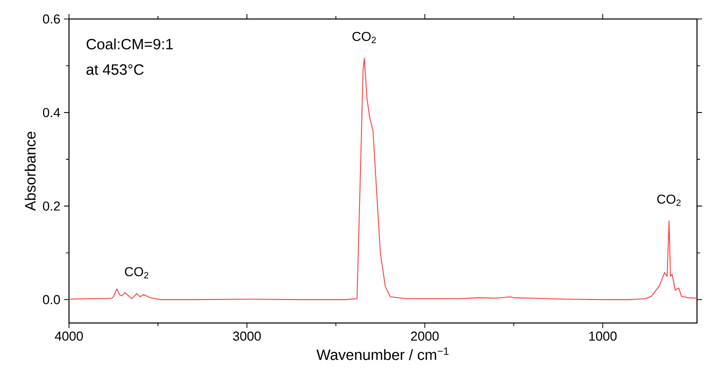  Describe the element at coordinates (51, 113) in the screenshot. I see `y-tick-label: 0.4` at that location.